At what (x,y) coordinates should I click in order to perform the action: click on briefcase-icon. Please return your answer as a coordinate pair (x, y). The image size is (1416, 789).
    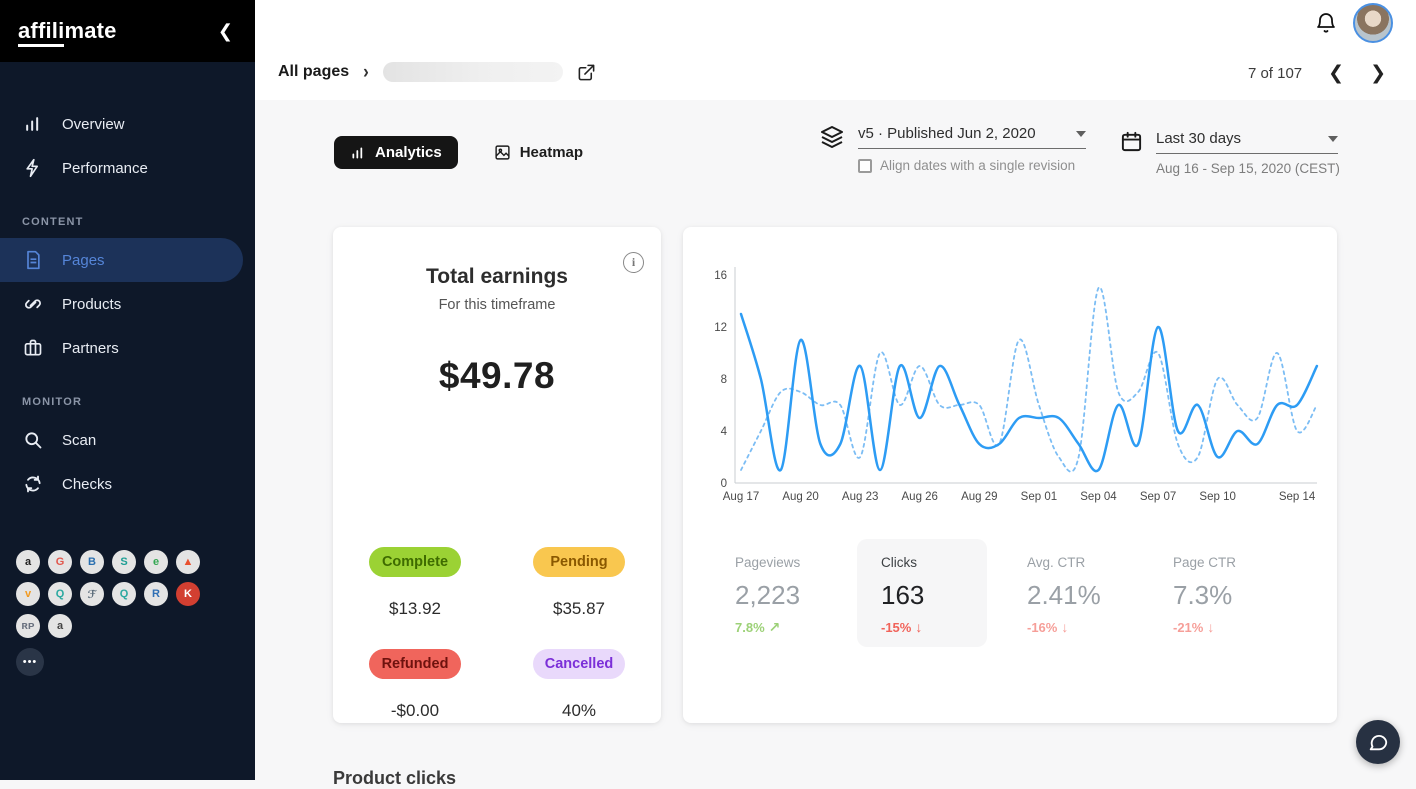
    Looking at the image, I should click on (33, 347).